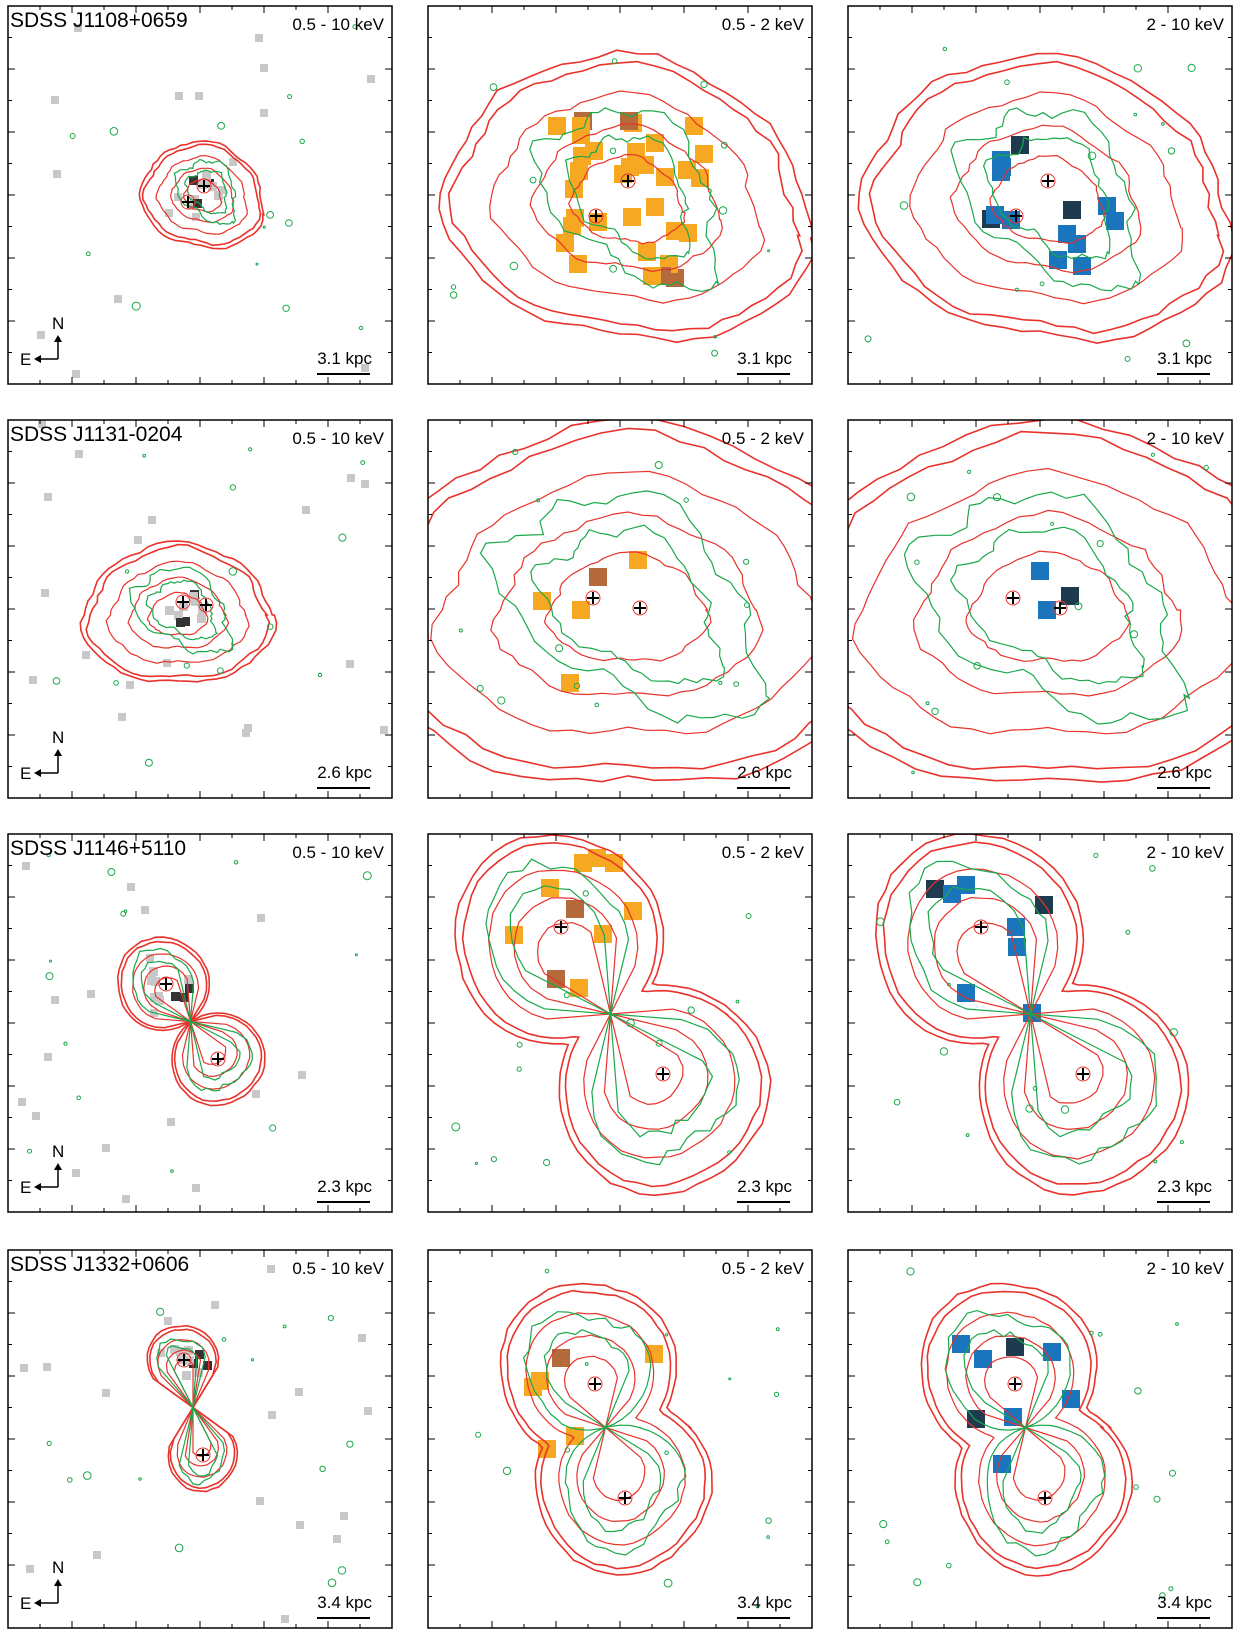 The image size is (1247, 1648). I want to click on compass: NE, so click(42, 1169).